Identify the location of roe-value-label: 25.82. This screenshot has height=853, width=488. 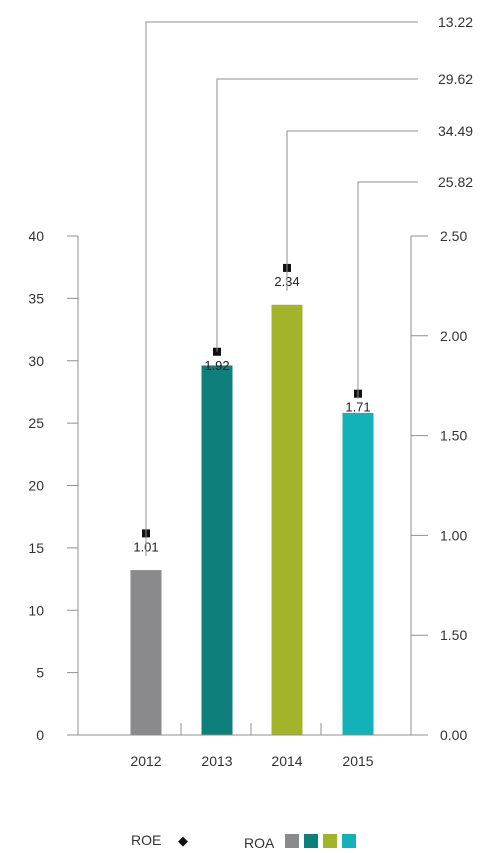
(455, 182).